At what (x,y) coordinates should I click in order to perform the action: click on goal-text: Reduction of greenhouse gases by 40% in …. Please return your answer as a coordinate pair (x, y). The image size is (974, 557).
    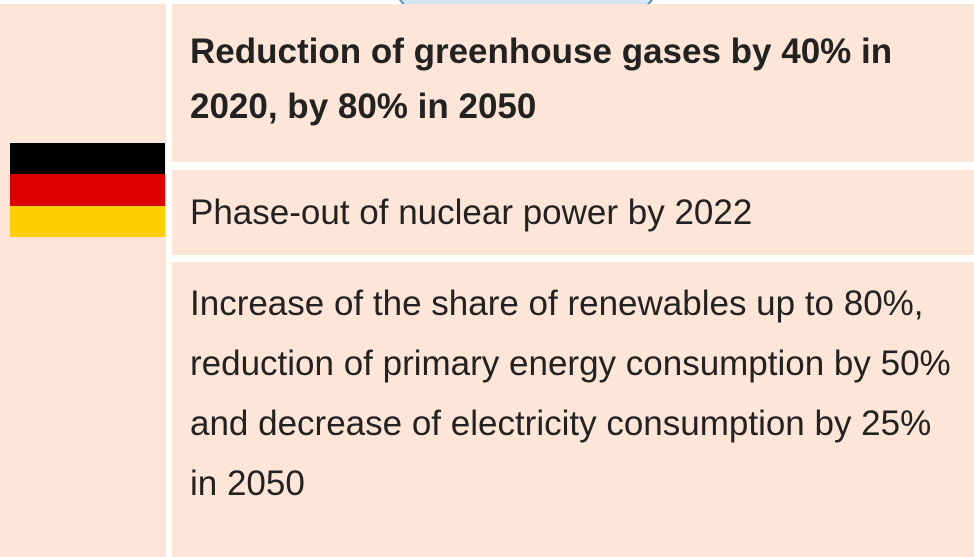
    Looking at the image, I should click on (541, 79).